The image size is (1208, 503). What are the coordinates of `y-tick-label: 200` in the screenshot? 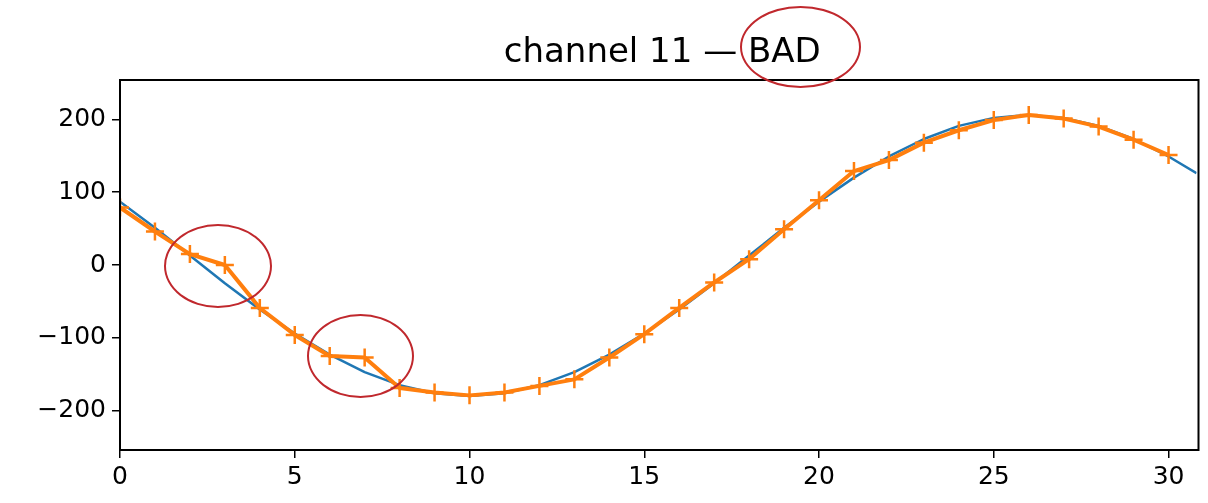 It's located at (82, 117).